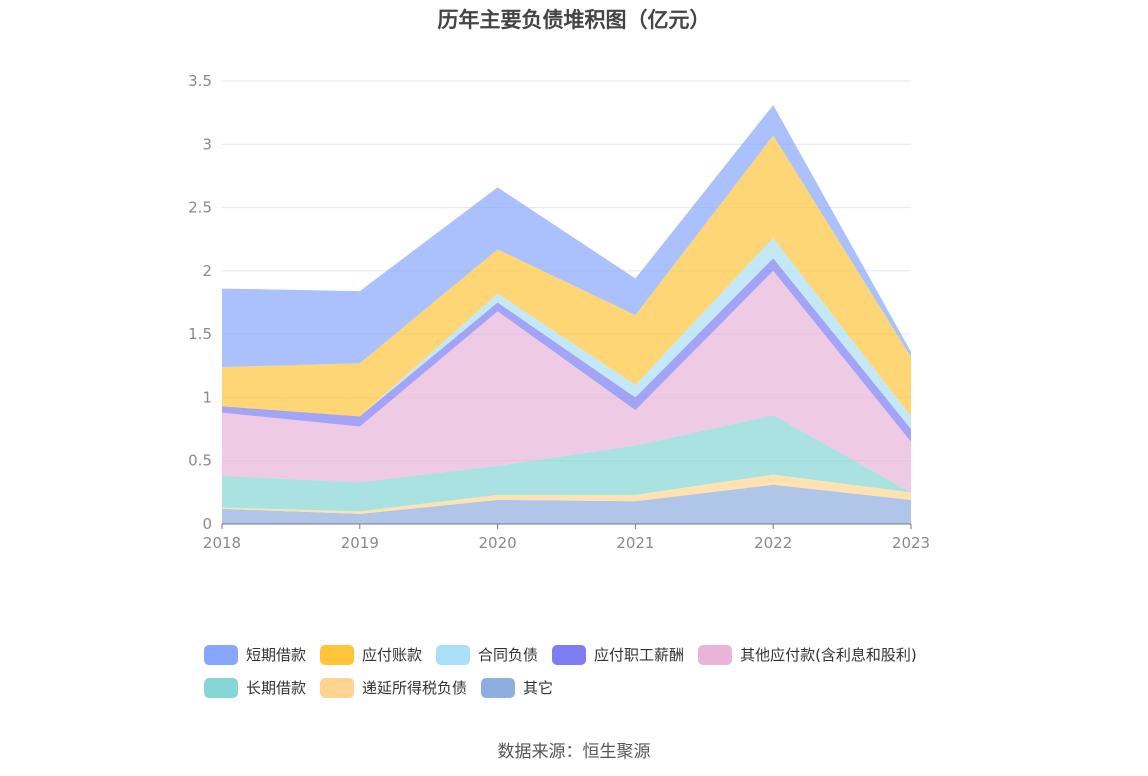 This screenshot has width=1148, height=776. Describe the element at coordinates (498, 543) in the screenshot. I see `x-tick-label: 2020` at that location.